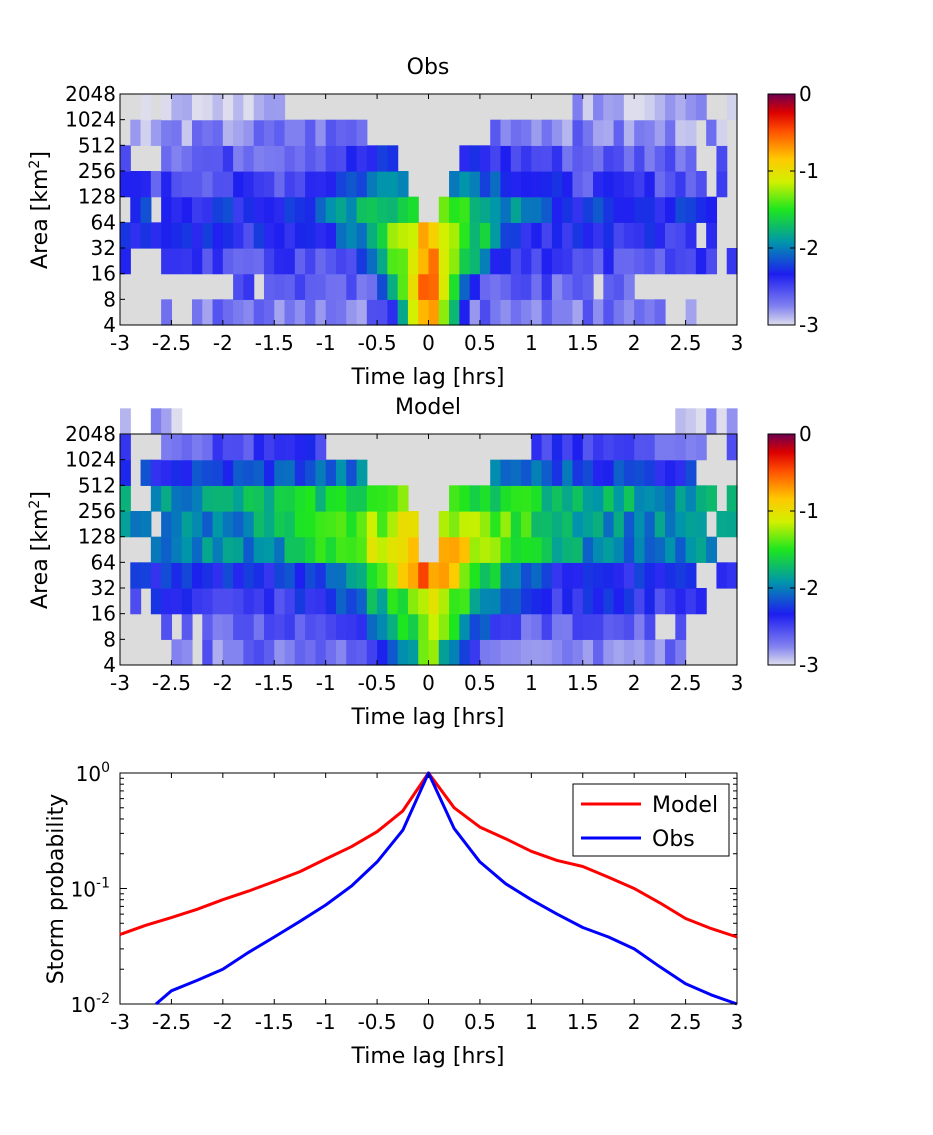  What do you see at coordinates (377, 343) in the screenshot?
I see `obs-x-tick-label: -0.5` at bounding box center [377, 343].